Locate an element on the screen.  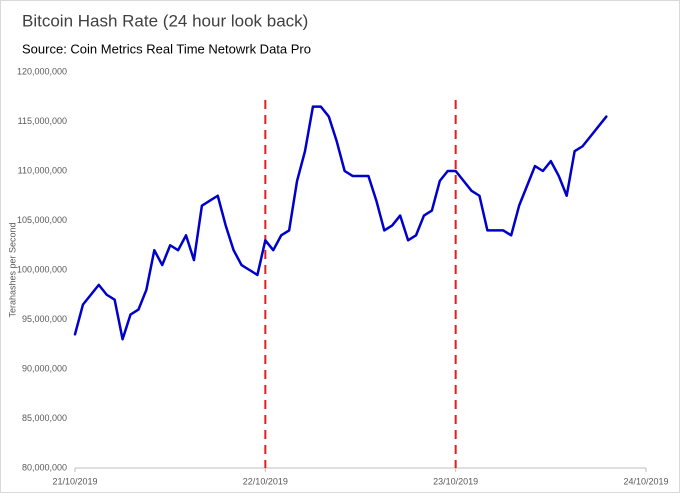
x-tick-label: 24/10/2019 is located at coordinates (645, 481).